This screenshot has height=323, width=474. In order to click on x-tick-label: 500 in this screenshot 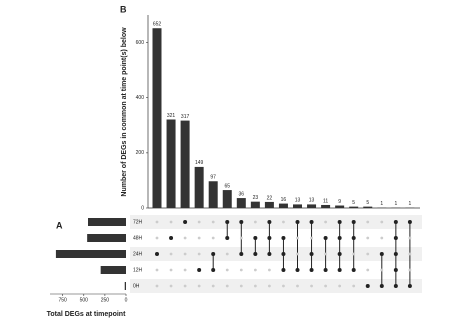, I will do `click(84, 300)`.